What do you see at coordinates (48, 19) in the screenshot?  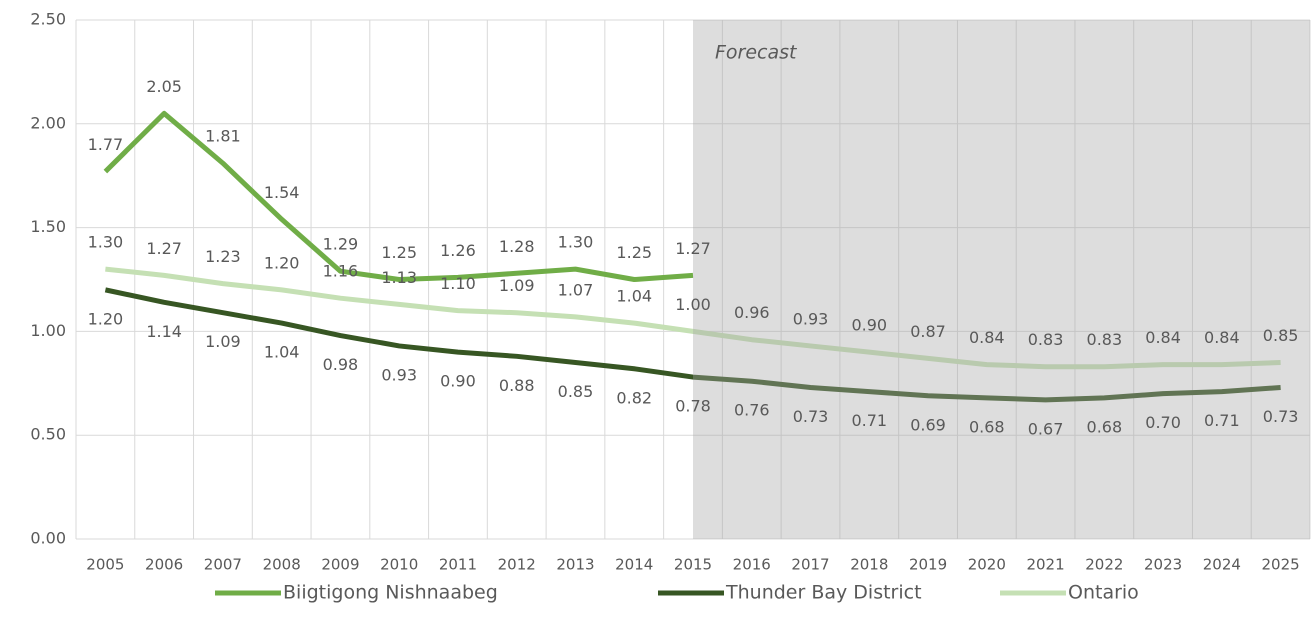 I see `y-tick-label: 2.50` at bounding box center [48, 19].